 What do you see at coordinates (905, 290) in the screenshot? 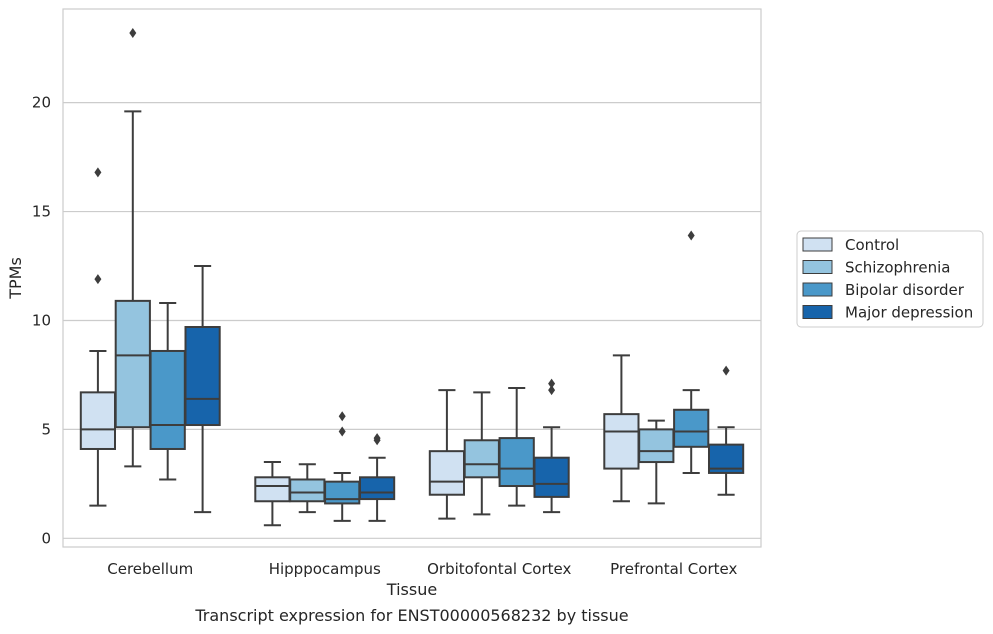
I see `legend-label: Bipolar disorder` at bounding box center [905, 290].